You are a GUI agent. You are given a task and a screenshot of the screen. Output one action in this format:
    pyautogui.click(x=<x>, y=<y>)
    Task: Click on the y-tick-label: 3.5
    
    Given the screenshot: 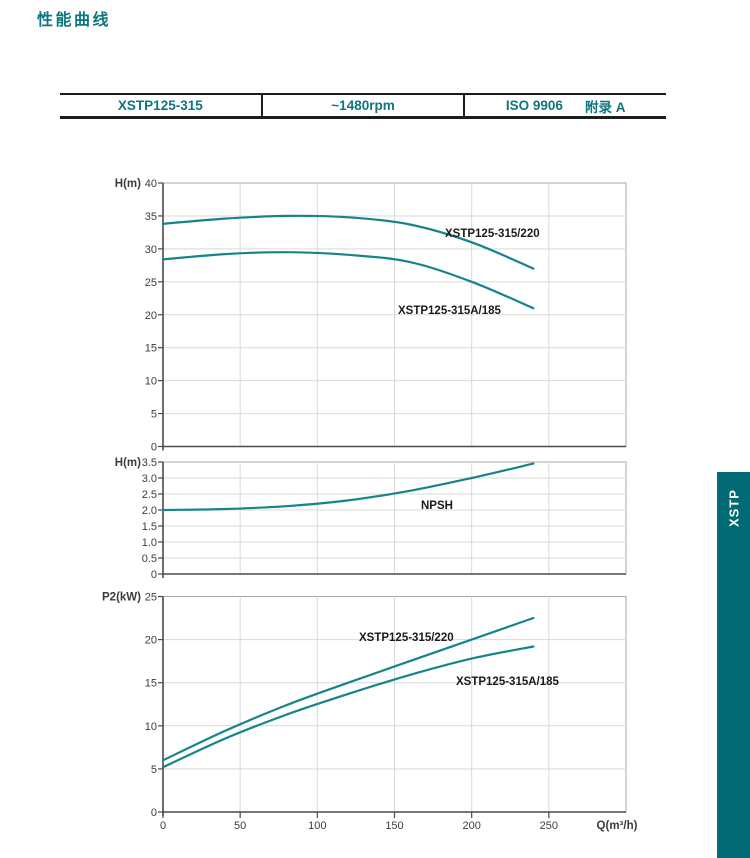 What is the action you would take?
    pyautogui.click(x=149, y=463)
    